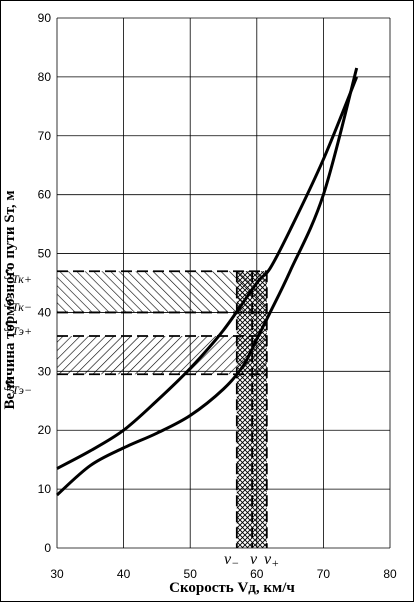 This screenshot has height=602, width=414. I want to click on v-plus-label: v+, so click(271, 560).